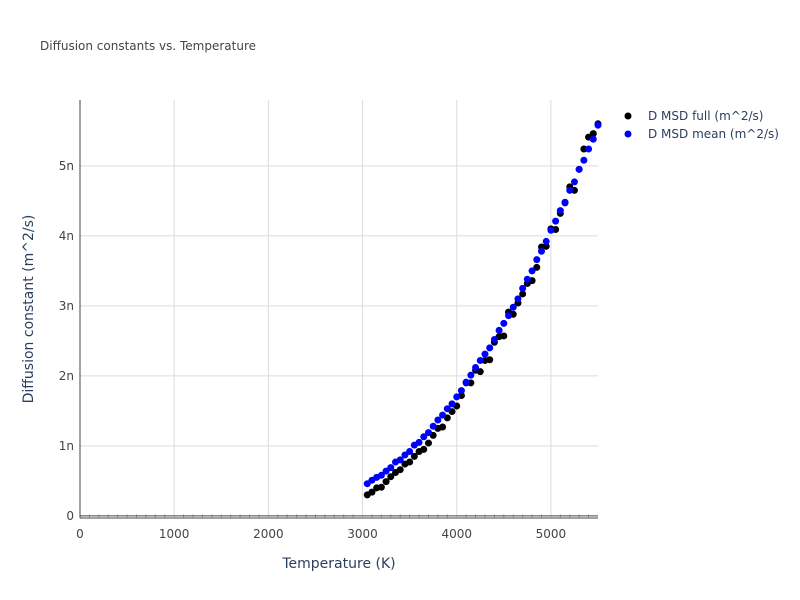  What do you see at coordinates (551, 534) in the screenshot?
I see `x-tick-label: 5000` at bounding box center [551, 534].